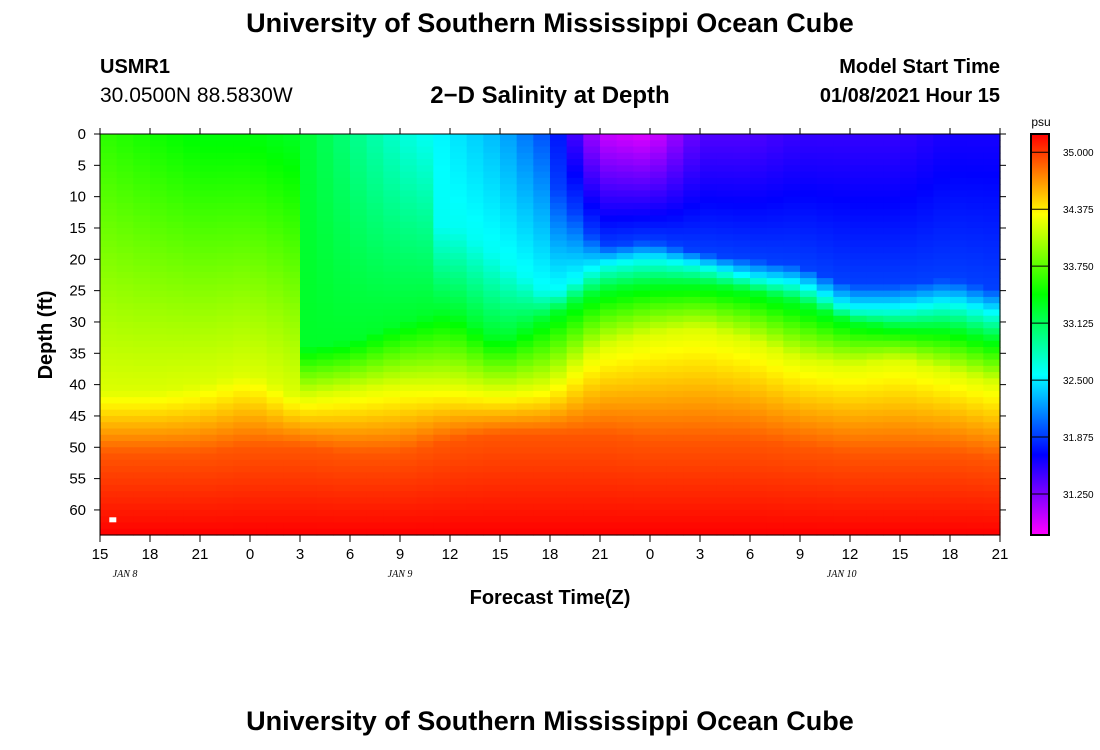  I want to click on model-start-time: 01/08/2021 Hour 15, so click(909, 96).